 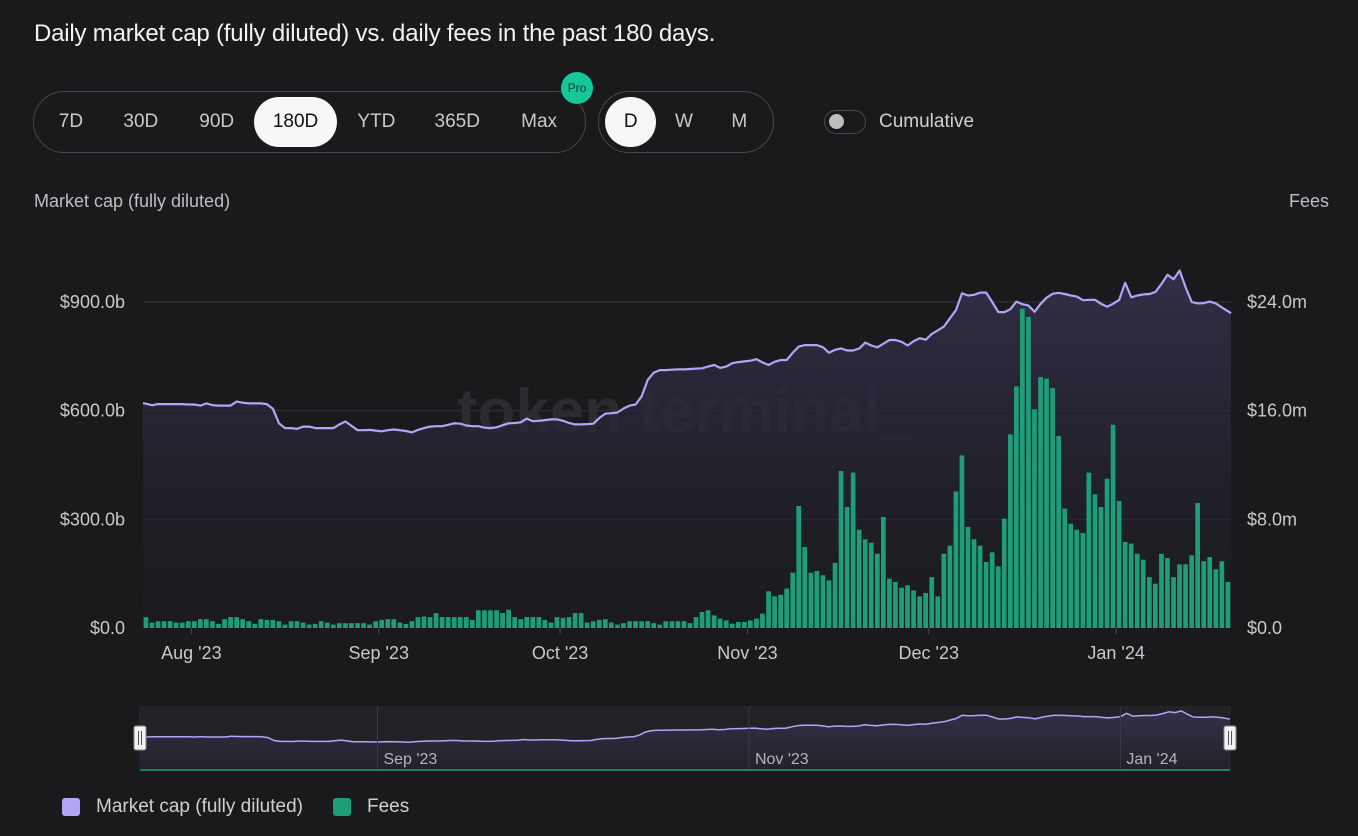 I want to click on range-90d-button: 90D, so click(x=217, y=121).